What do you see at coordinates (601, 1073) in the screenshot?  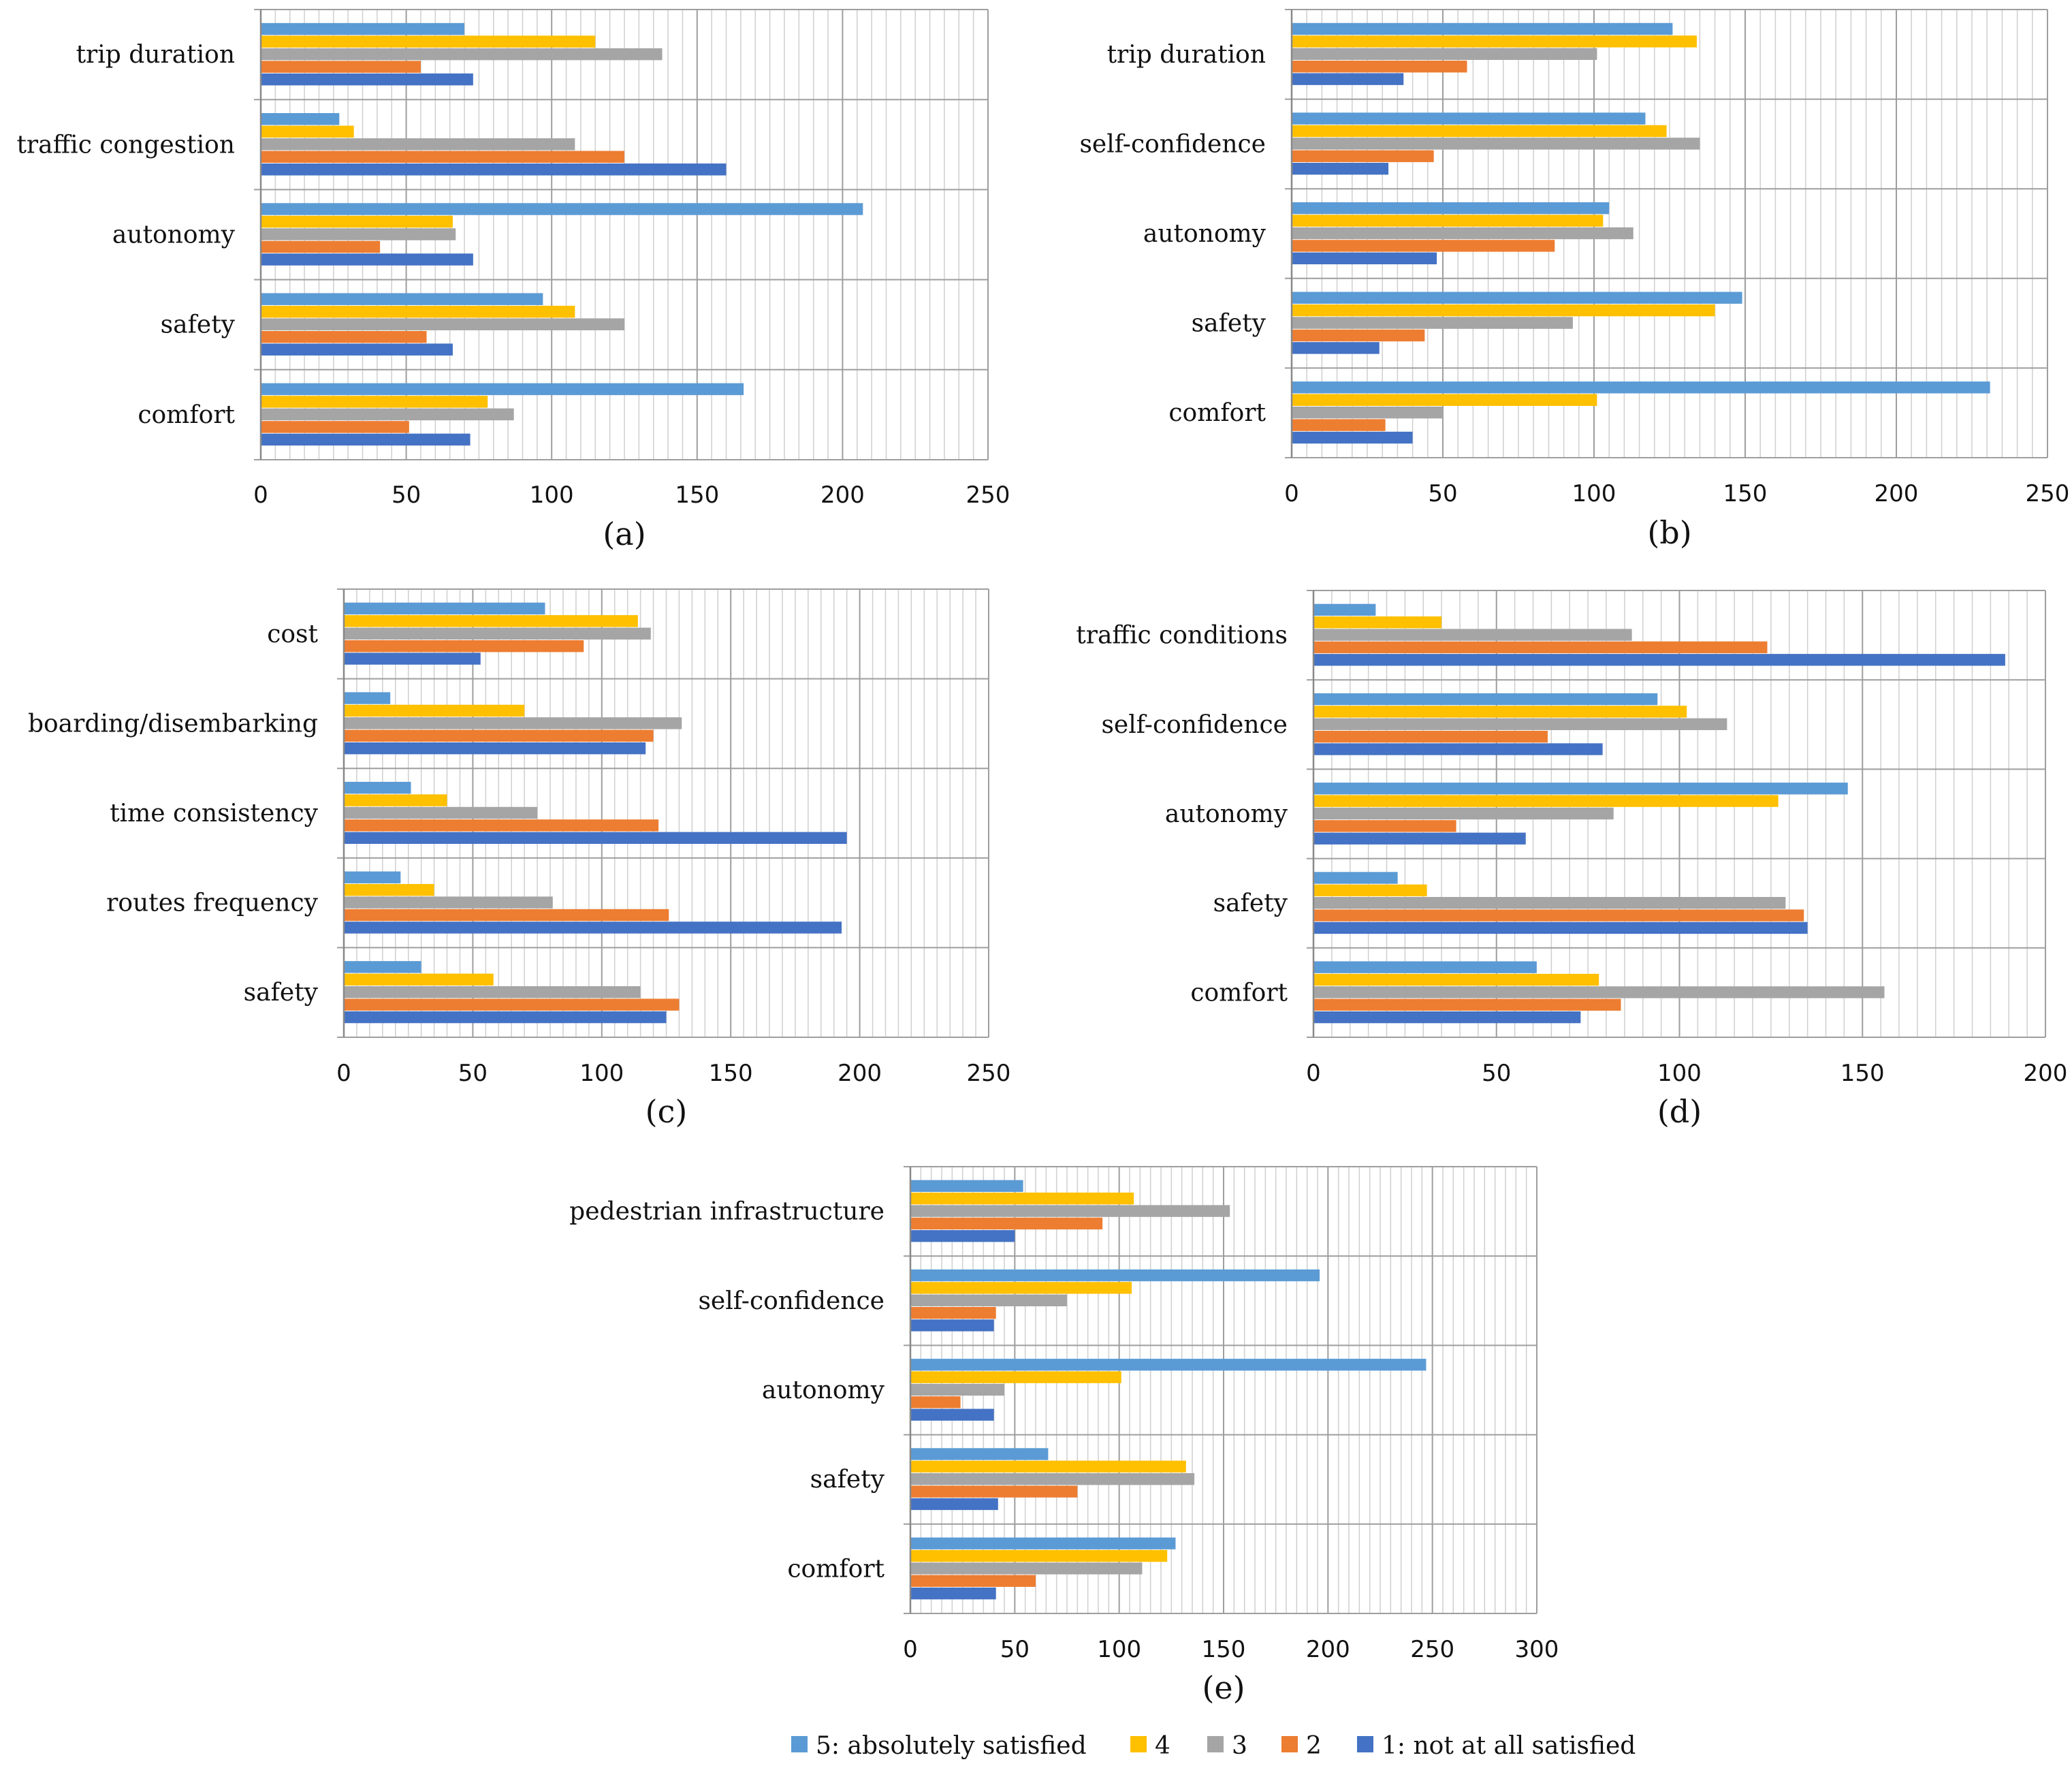 I see `x-tick-label: 100` at bounding box center [601, 1073].